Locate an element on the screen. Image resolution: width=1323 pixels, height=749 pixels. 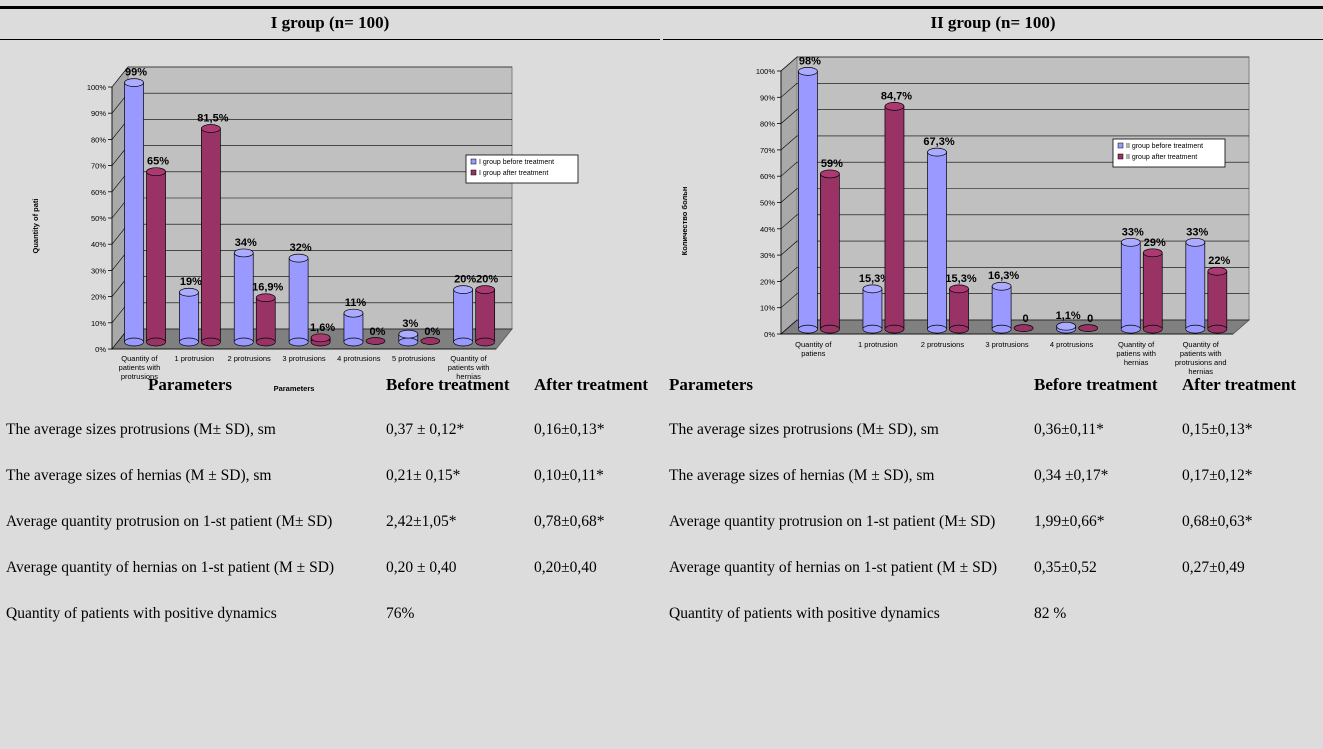
legend-swatch is located at coordinates (1120, 156).